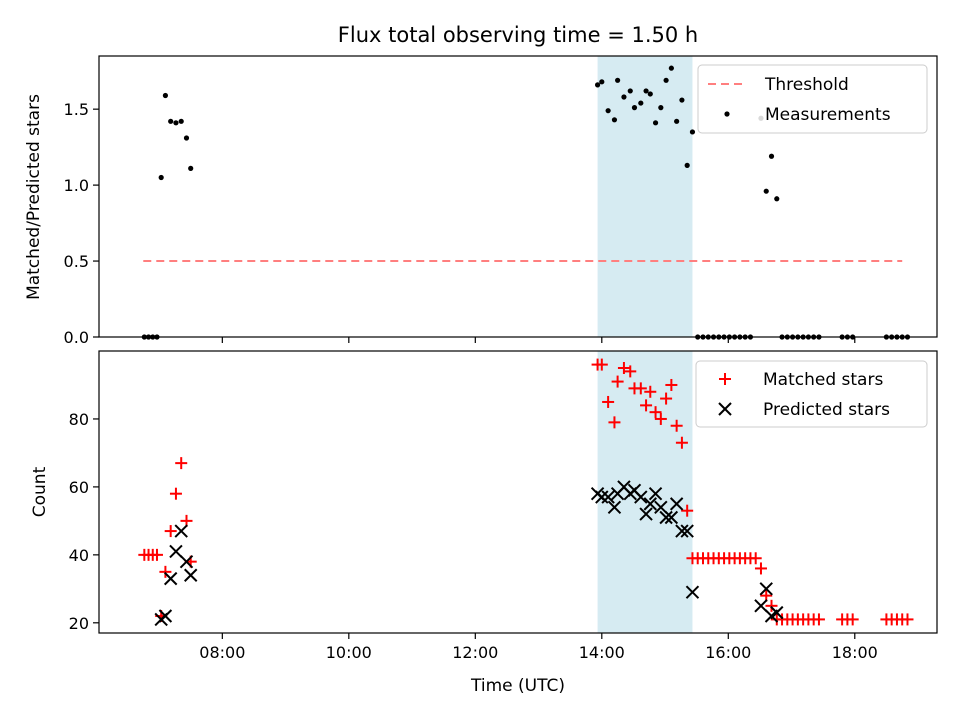 This screenshot has width=960, height=720. What do you see at coordinates (84, 521) in the screenshot?
I see `y-axis-ticks: 20 40 60 80` at bounding box center [84, 521].